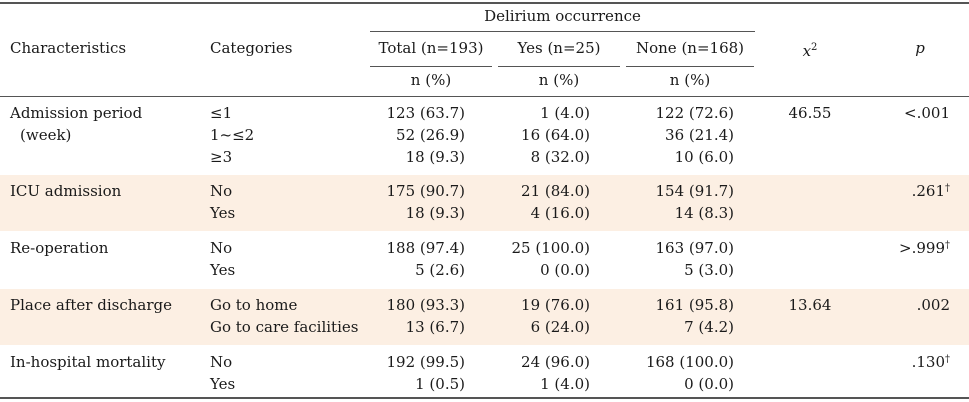  I want to click on none-cell-line: 10 (6.0), so click(704, 157).